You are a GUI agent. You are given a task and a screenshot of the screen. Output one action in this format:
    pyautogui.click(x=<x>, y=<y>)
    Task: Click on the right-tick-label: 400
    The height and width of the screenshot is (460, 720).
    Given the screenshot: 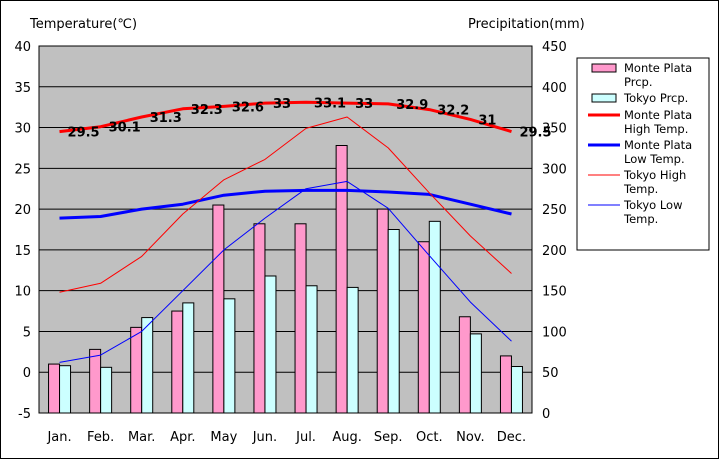 What is the action you would take?
    pyautogui.click(x=554, y=88)
    